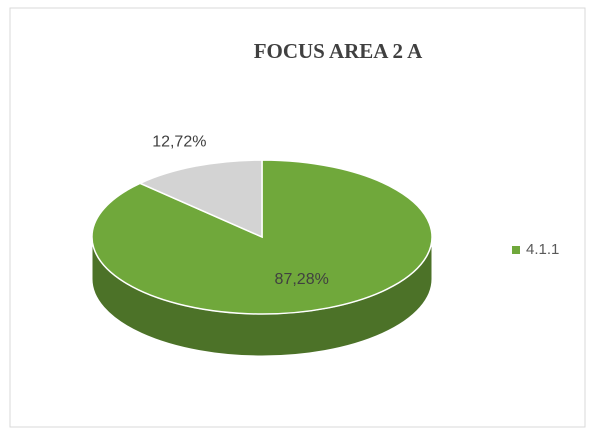 The width and height of the screenshot is (593, 434). What do you see at coordinates (516, 250) in the screenshot?
I see `legend-marker` at bounding box center [516, 250].